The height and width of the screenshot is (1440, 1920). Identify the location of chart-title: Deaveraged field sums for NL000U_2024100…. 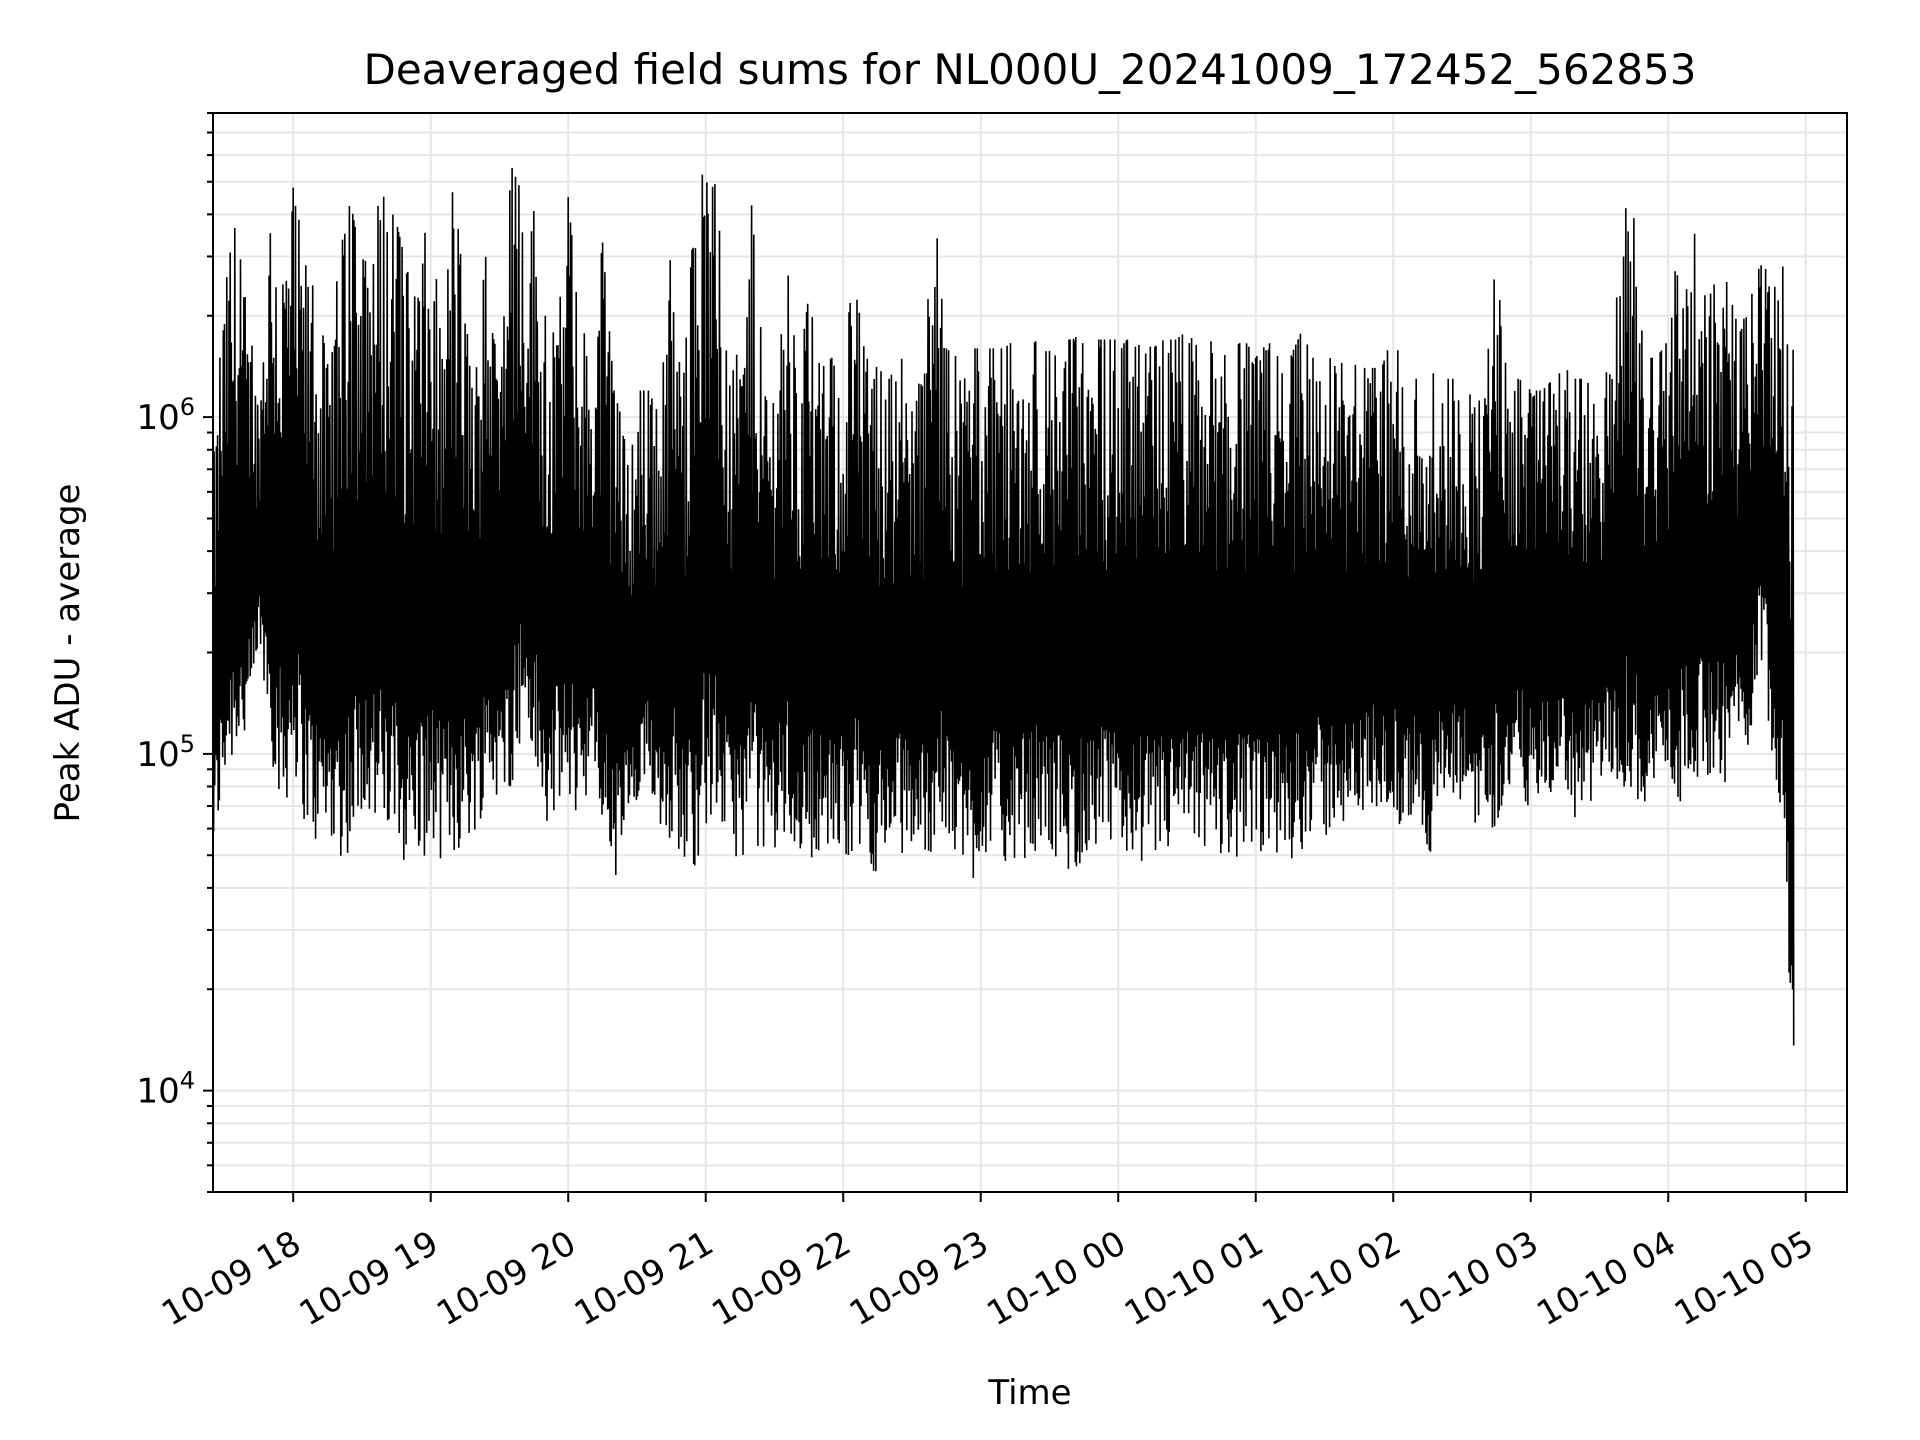
(1029, 69).